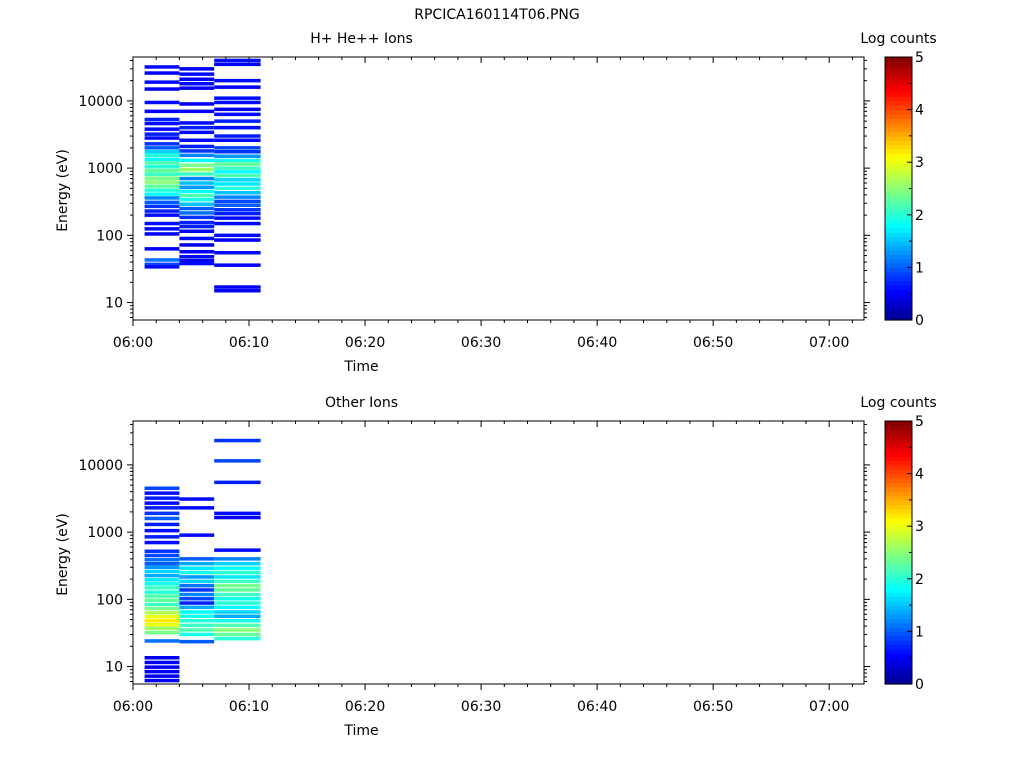 The height and width of the screenshot is (768, 1024). Describe the element at coordinates (114, 304) in the screenshot. I see `y-tick-label: 10` at that location.